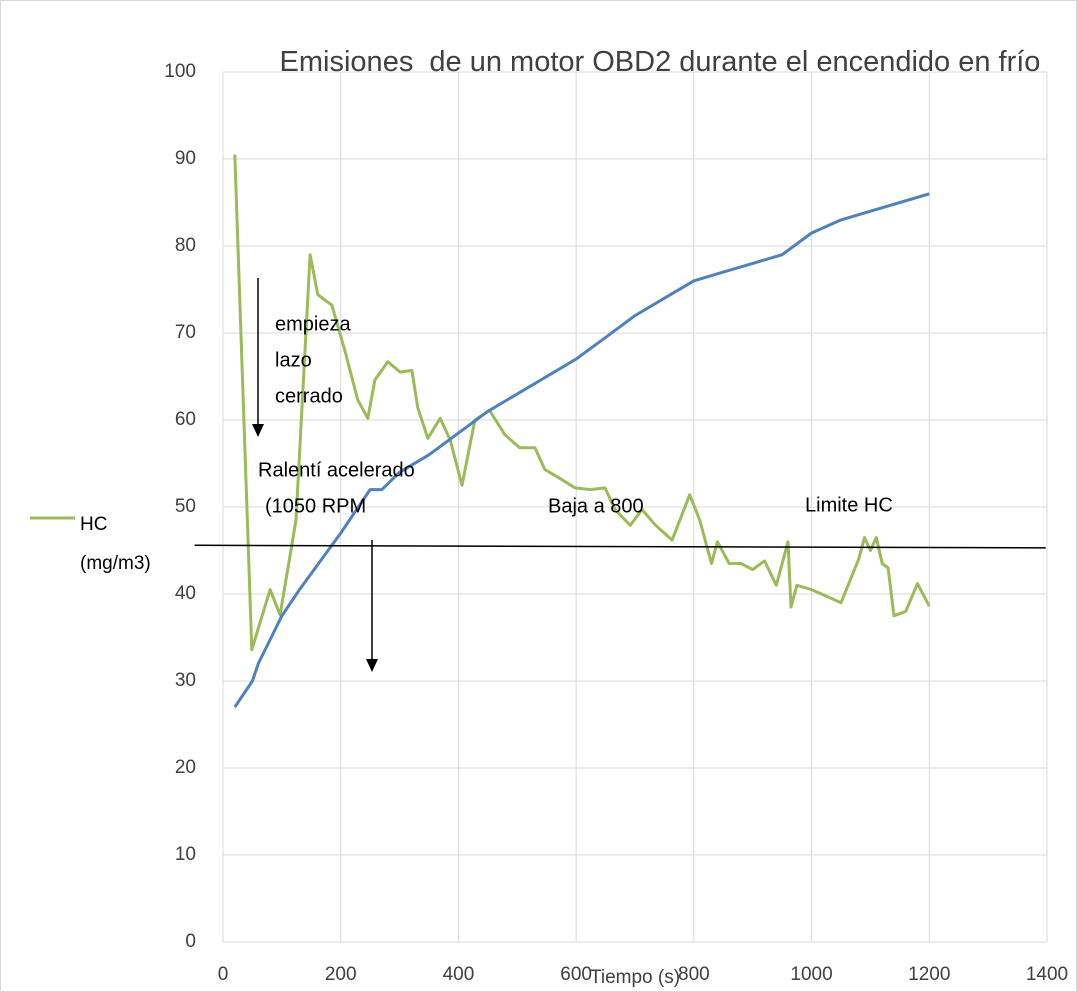  Describe the element at coordinates (849, 505) in the screenshot. I see `annotation: Limite HC` at that location.